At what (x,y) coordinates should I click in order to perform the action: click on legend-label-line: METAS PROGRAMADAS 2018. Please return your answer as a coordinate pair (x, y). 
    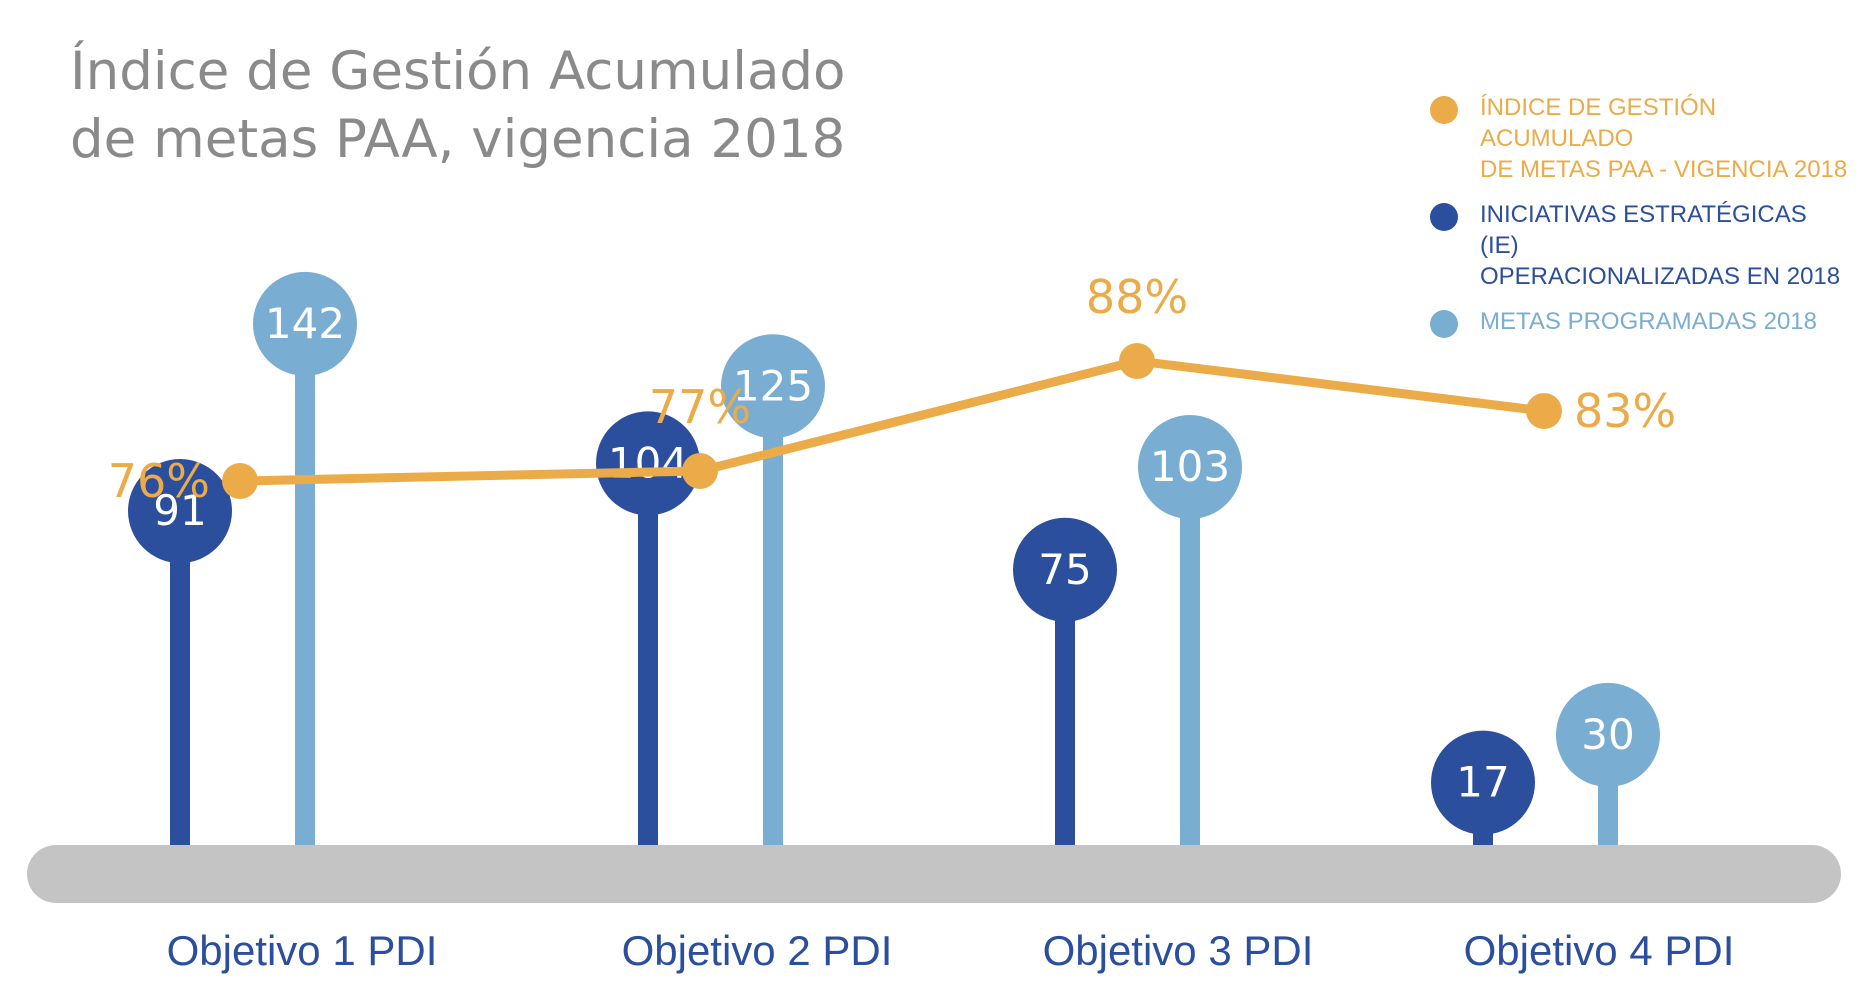
    Looking at the image, I should click on (1648, 321).